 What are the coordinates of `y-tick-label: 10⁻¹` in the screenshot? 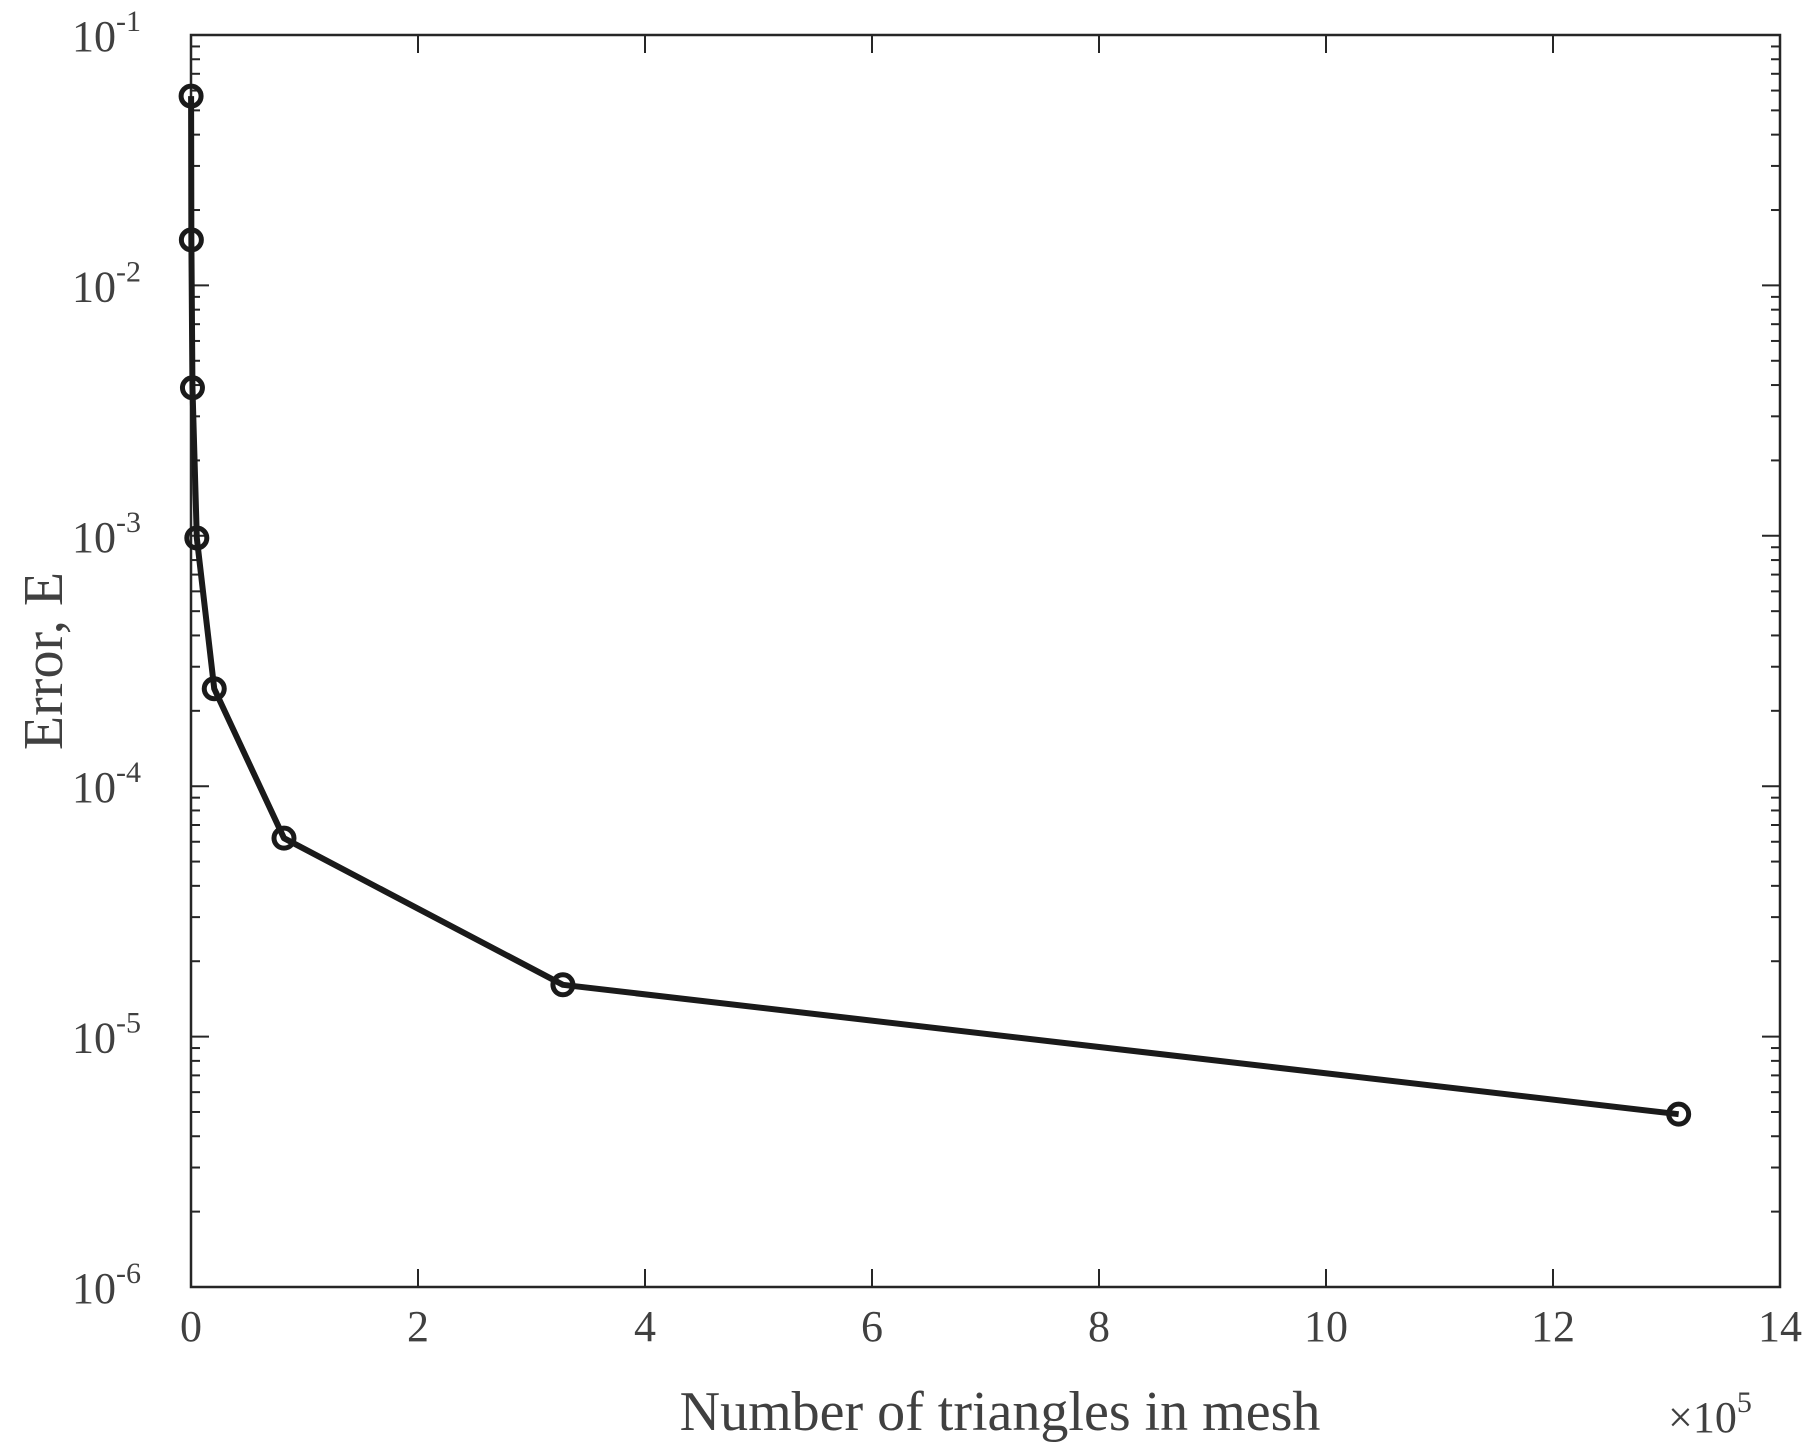 It's located at (106, 33).